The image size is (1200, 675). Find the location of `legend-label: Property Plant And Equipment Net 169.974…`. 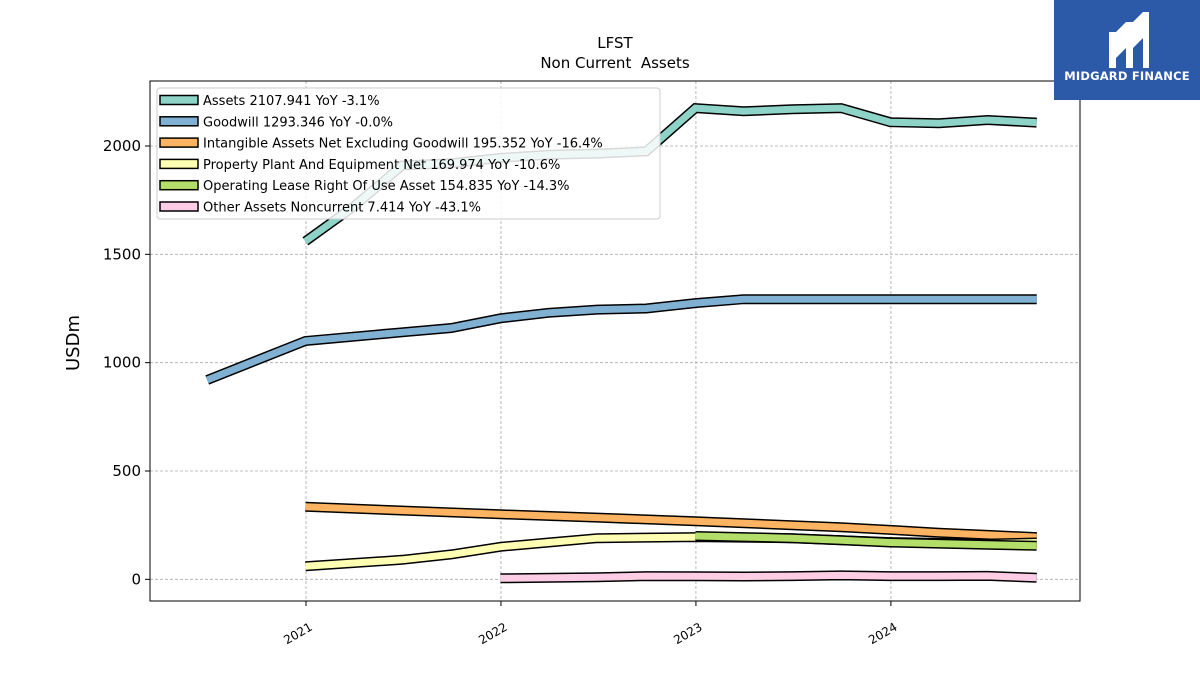

legend-label: Property Plant And Equipment Net 169.974… is located at coordinates (381, 165).